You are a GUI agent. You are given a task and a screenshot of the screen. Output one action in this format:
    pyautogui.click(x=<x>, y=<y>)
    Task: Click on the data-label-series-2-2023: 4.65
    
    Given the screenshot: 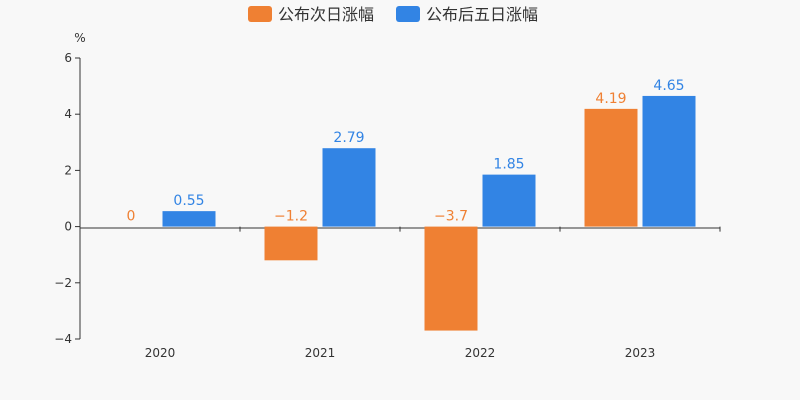 What is the action you would take?
    pyautogui.click(x=668, y=86)
    